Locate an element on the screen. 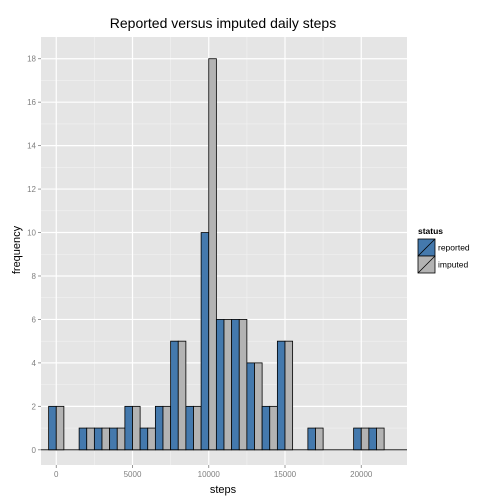 The width and height of the screenshot is (504, 504). y-tick-label: 12 is located at coordinates (31, 189).